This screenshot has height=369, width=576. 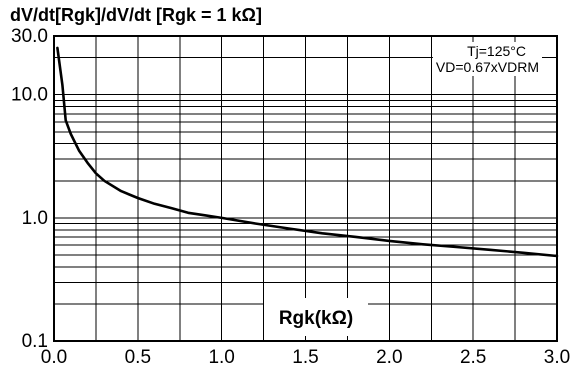 What do you see at coordinates (136, 15) in the screenshot?
I see `chart-title: dV/dt[Rgk]/dV/dt [Rgk = 1 kΩ]` at bounding box center [136, 15].